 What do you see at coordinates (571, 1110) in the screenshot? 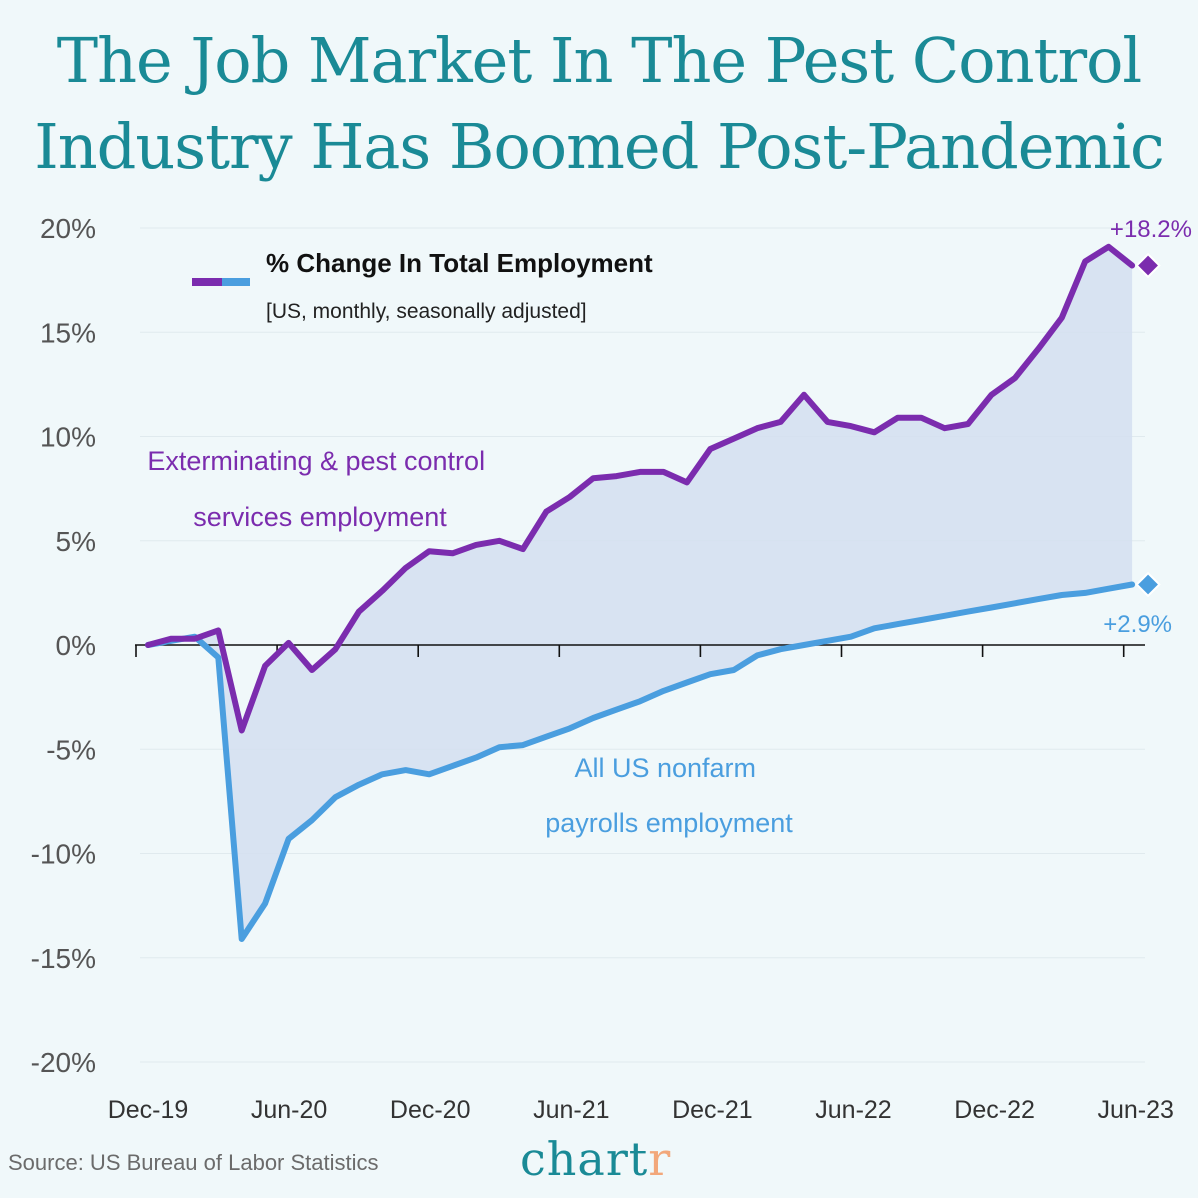
I see `x-tick-label: Jun-21` at bounding box center [571, 1110].